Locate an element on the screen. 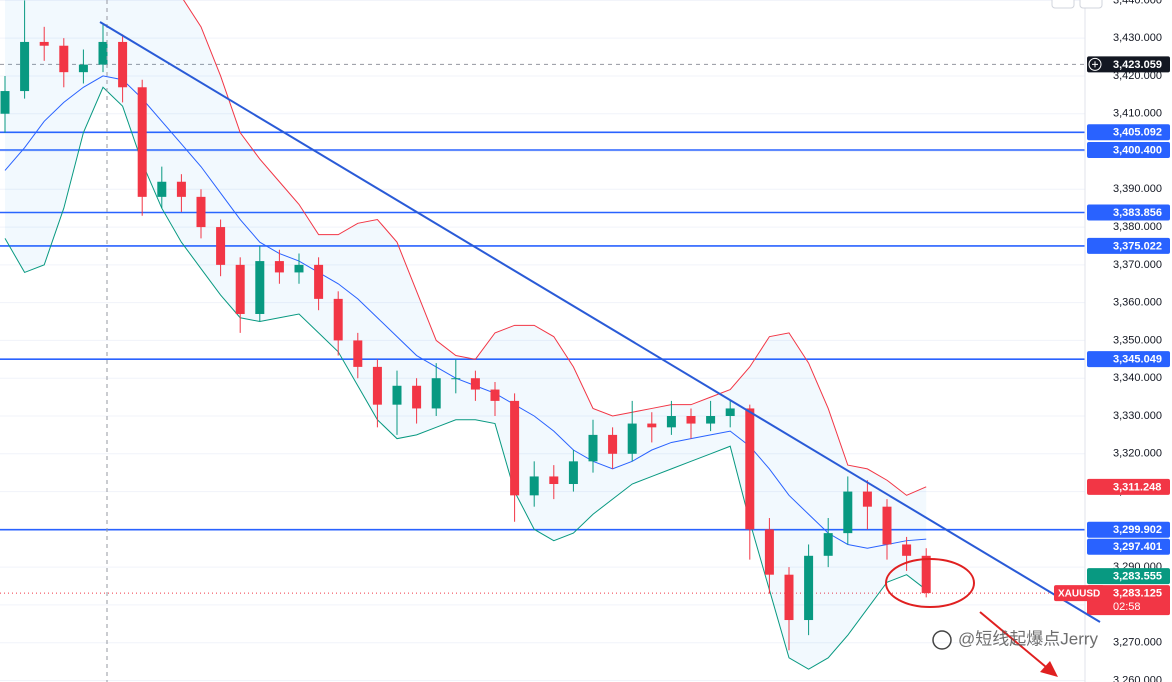 This screenshot has width=1172, height=682. level-tag-label: 3,345.049 is located at coordinates (1137, 360).